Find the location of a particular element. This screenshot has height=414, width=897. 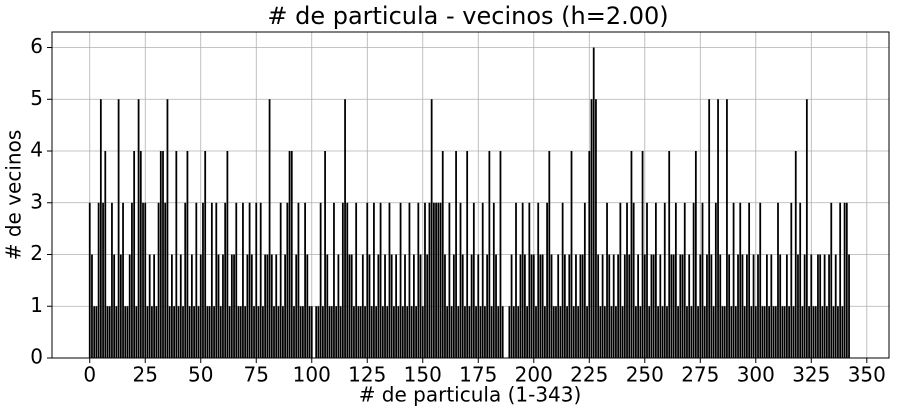

y-tick-label: 6 is located at coordinates (36, 46).